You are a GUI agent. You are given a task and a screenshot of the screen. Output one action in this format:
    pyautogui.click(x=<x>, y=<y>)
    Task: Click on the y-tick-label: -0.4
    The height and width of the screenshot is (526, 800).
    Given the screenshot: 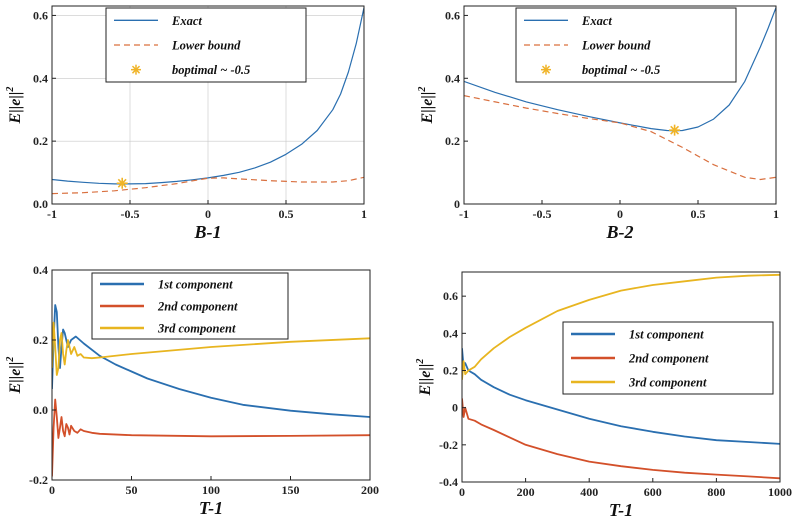 What is the action you would take?
    pyautogui.click(x=448, y=482)
    